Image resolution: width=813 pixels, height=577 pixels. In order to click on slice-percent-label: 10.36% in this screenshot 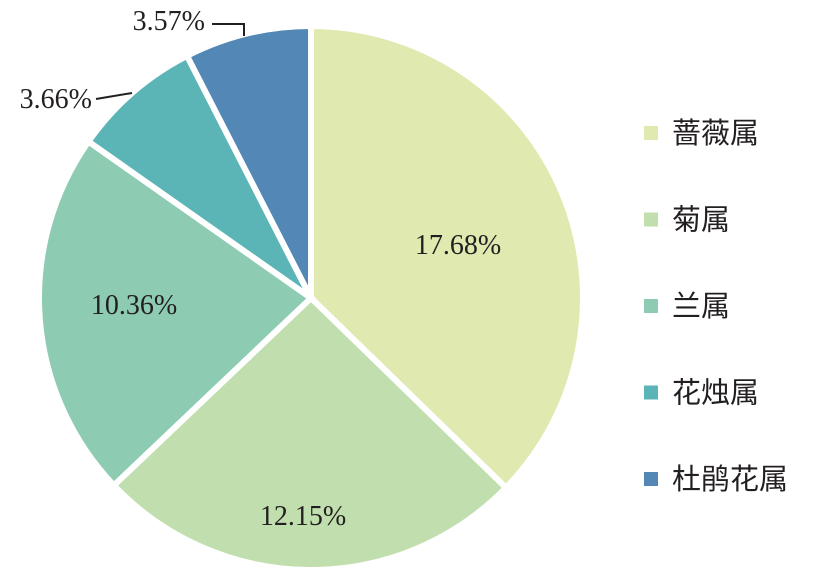, I will do `click(134, 305)`.